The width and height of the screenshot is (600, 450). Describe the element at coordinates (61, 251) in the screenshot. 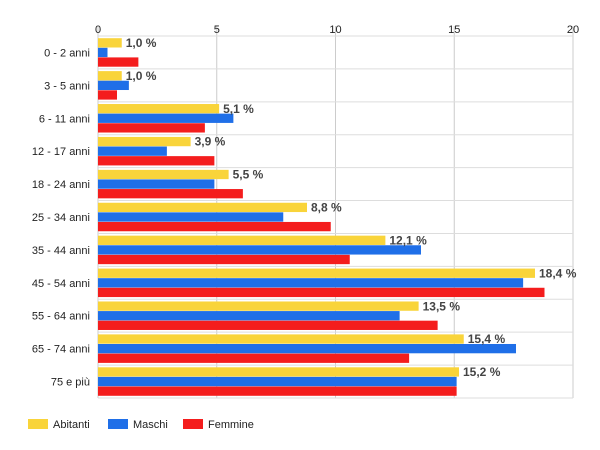

I see `category-label: 35 - 44 anni` at that location.